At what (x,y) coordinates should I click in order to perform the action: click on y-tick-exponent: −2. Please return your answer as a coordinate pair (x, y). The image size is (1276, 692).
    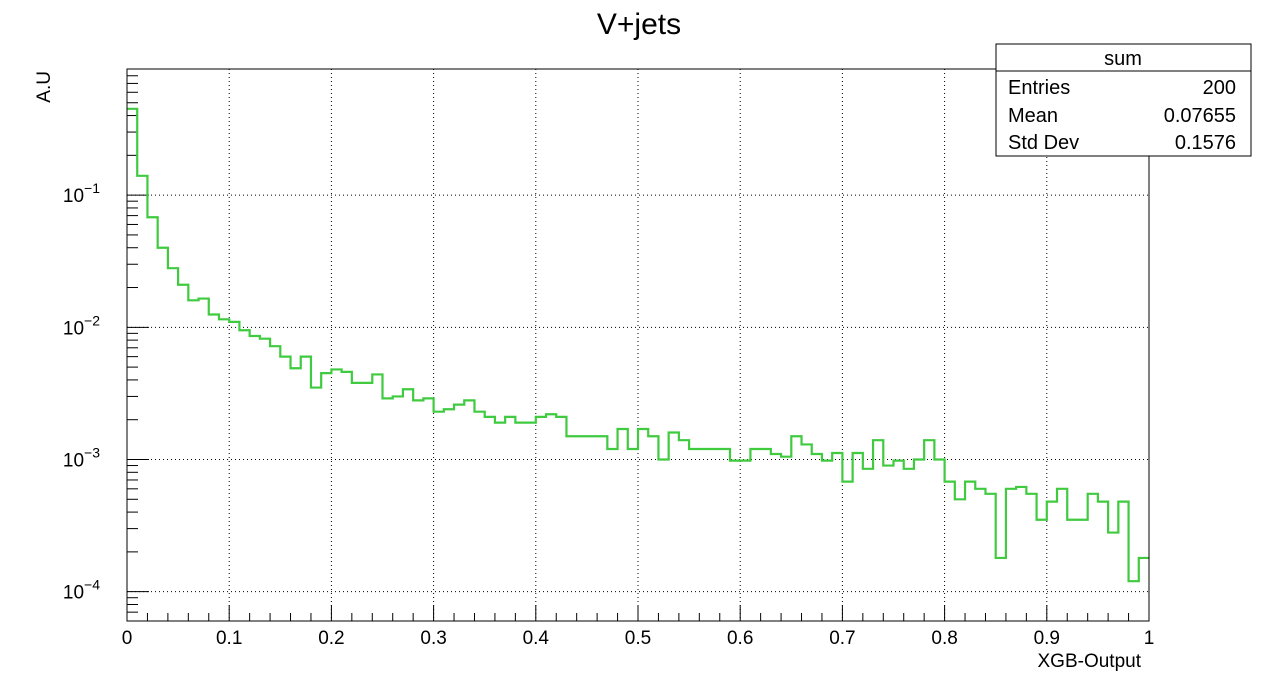
    Looking at the image, I should click on (92, 320).